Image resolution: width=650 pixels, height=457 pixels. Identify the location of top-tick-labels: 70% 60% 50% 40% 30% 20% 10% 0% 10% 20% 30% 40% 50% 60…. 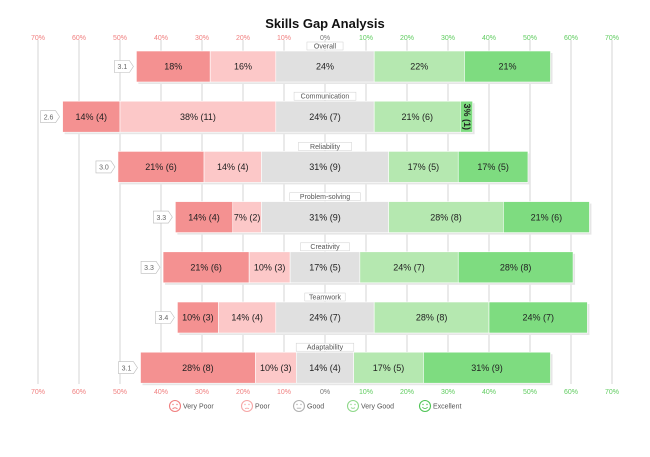
(325, 38).